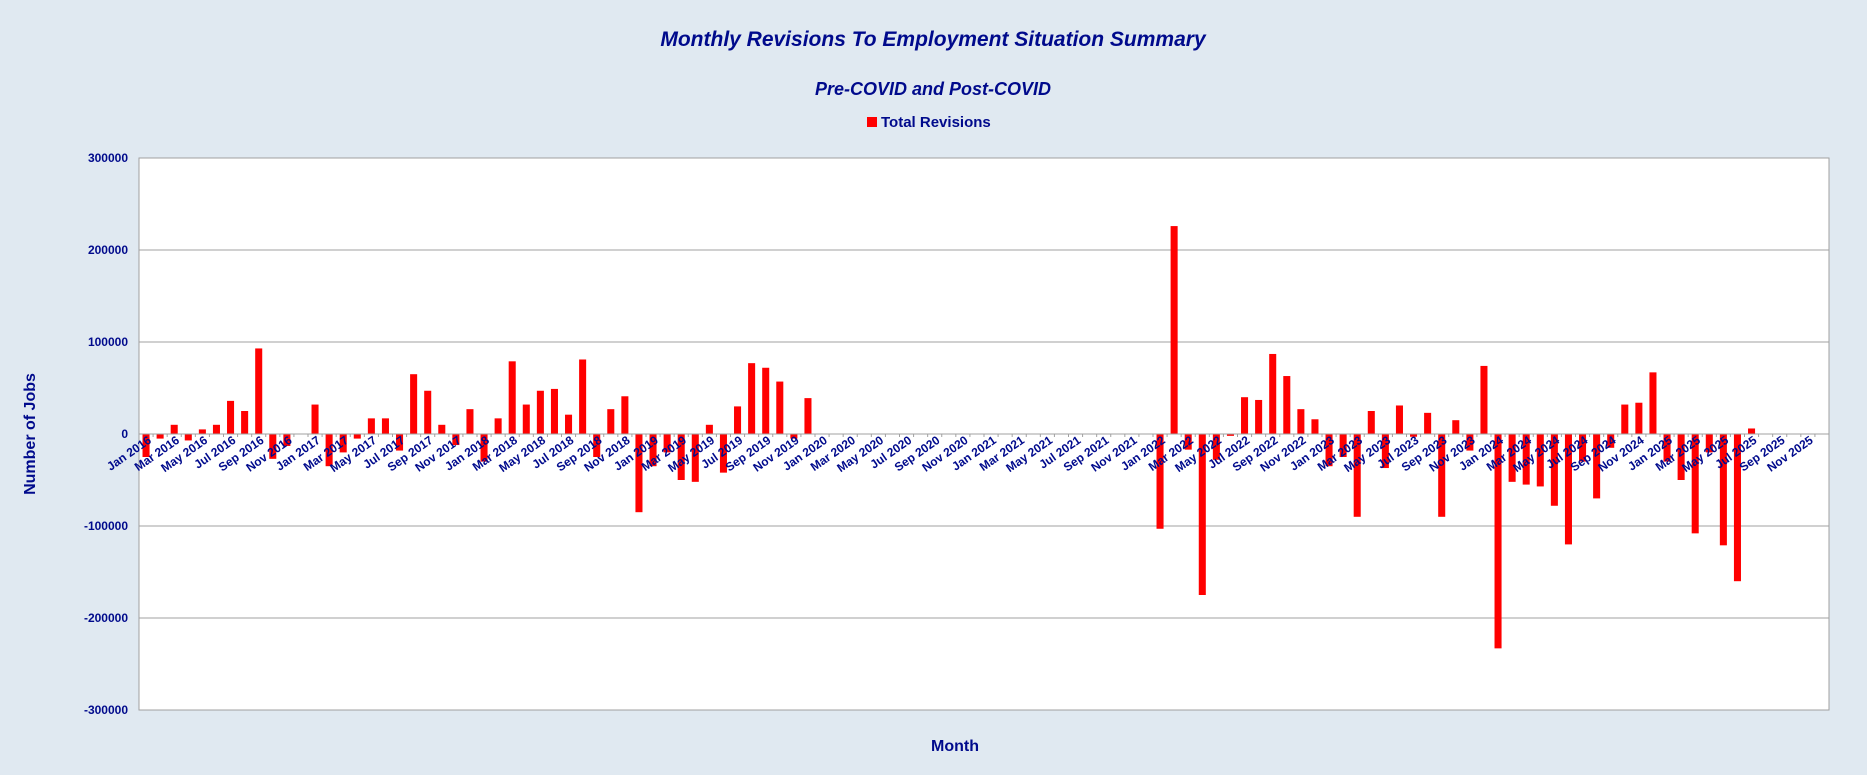  What do you see at coordinates (108, 250) in the screenshot?
I see `y-tick-label: 200000` at bounding box center [108, 250].